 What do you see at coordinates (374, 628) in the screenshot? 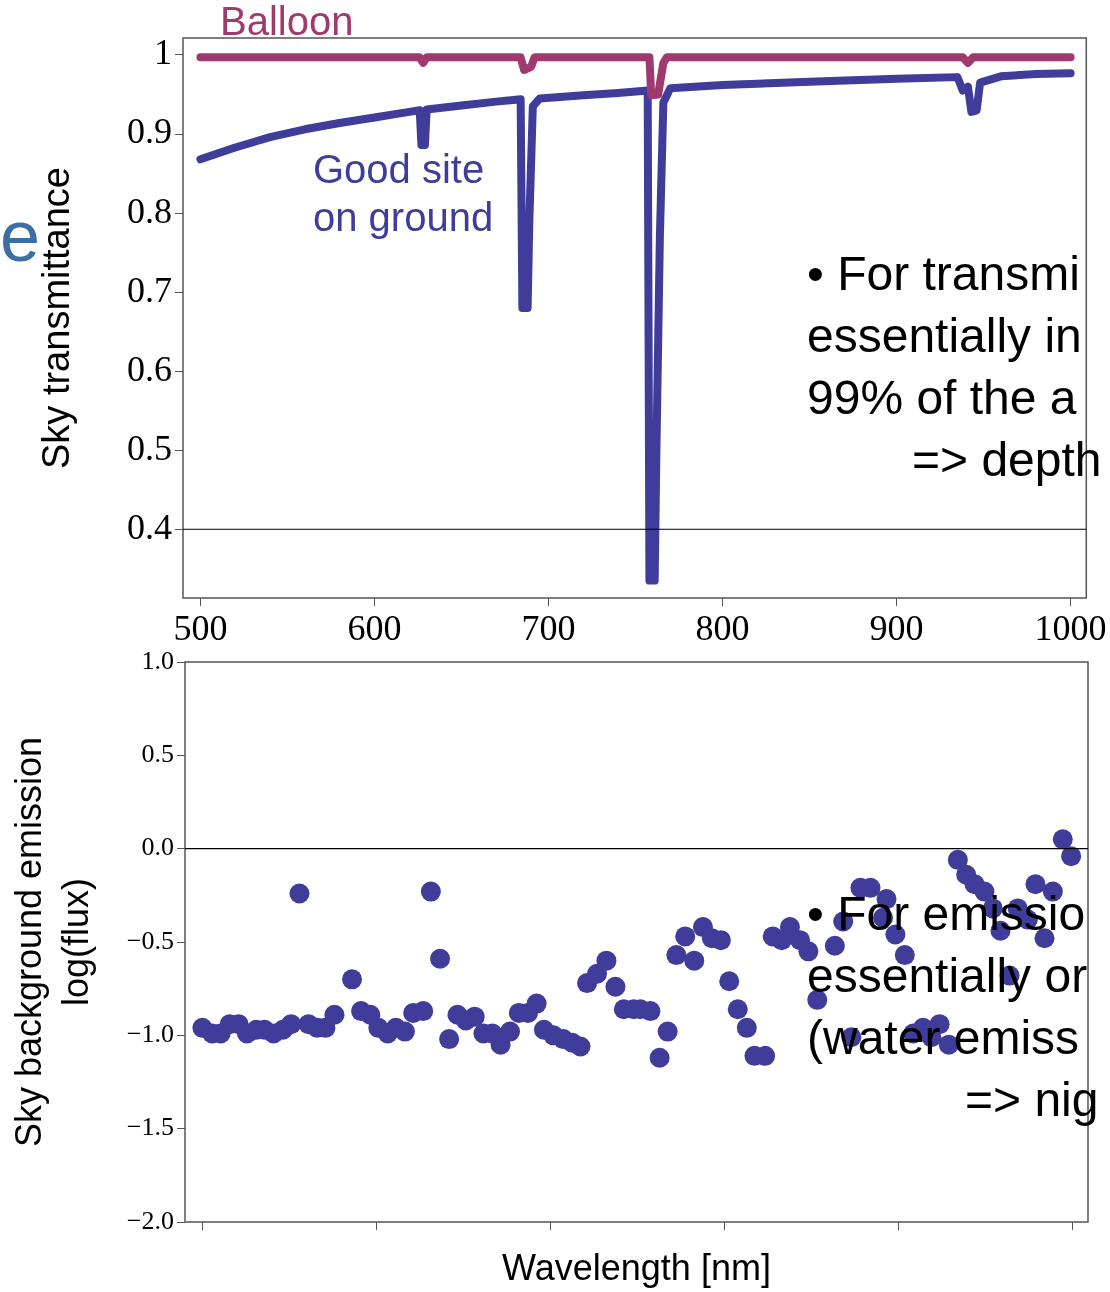
I see `x-tick-label: 600` at bounding box center [374, 628].